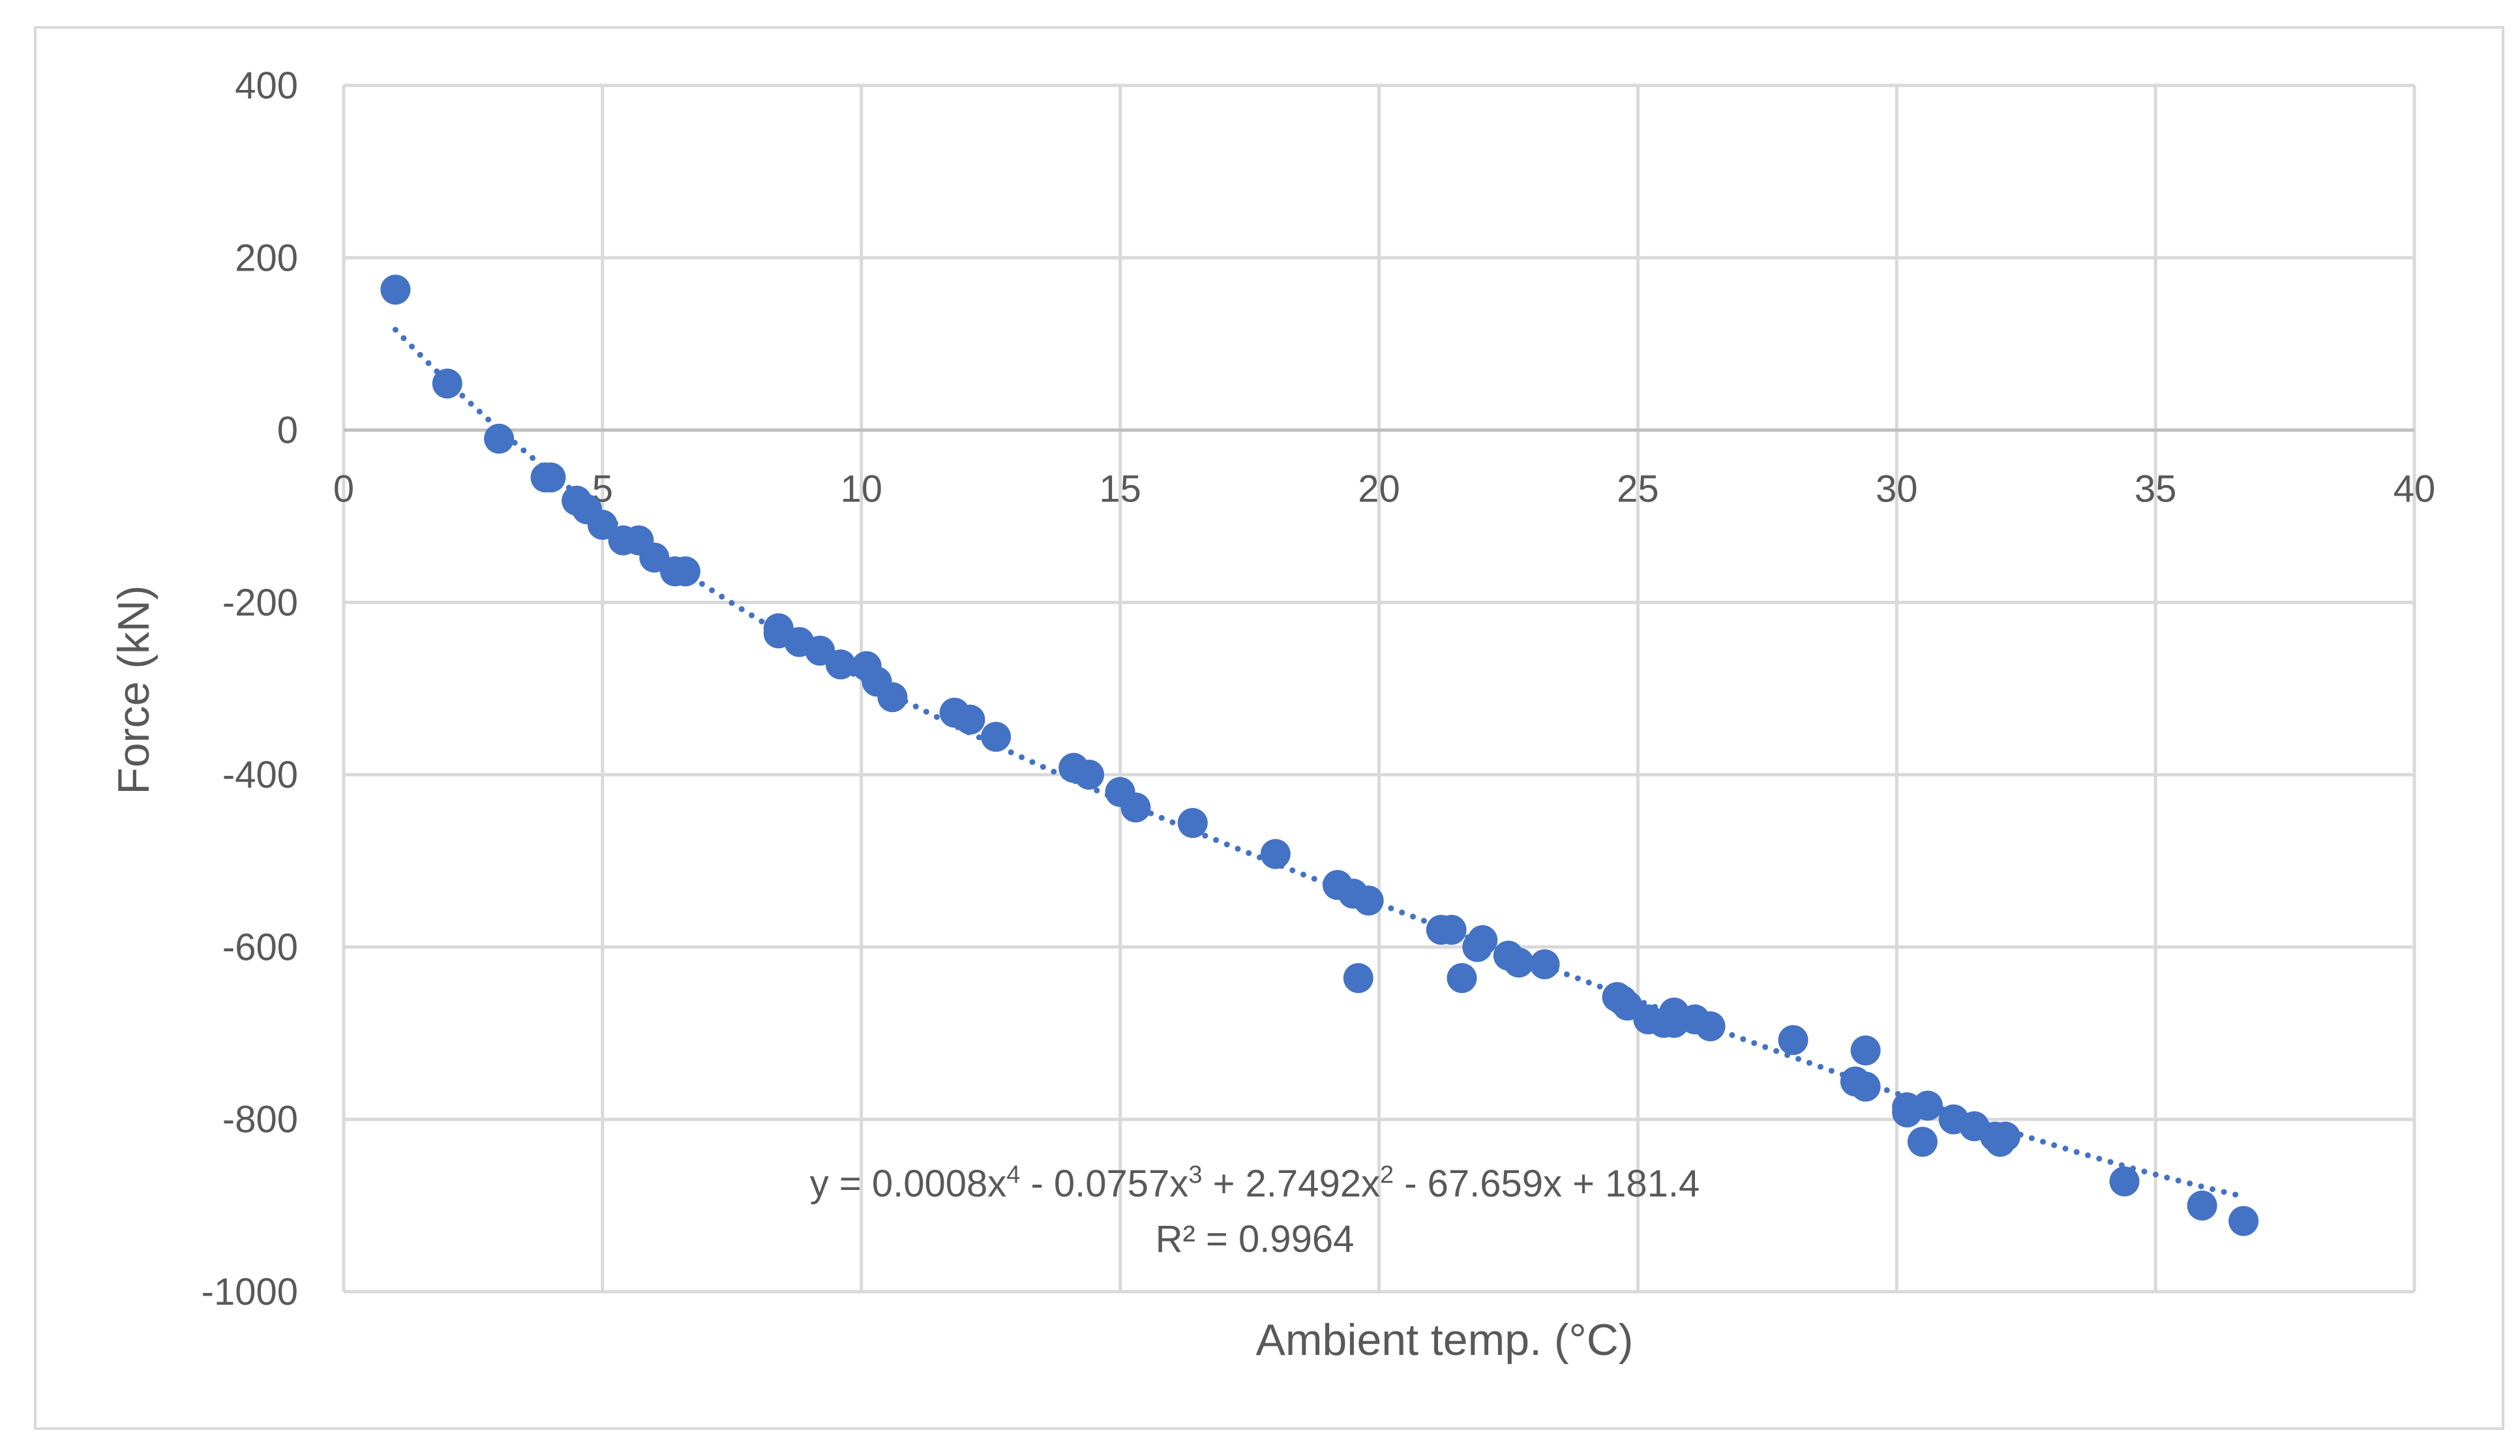  What do you see at coordinates (1445, 1340) in the screenshot?
I see `x-axis-title: Ambient temp. (°C)` at bounding box center [1445, 1340].